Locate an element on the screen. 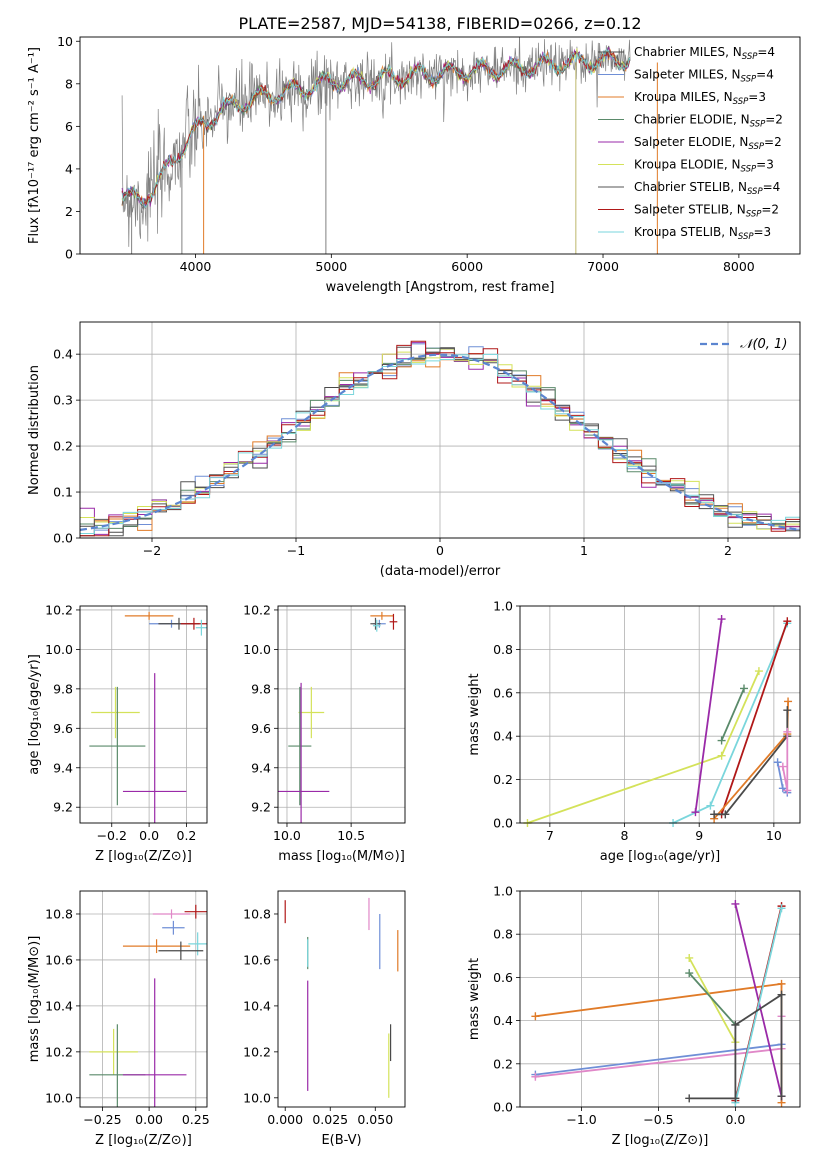  x-tick-label: 0.2 is located at coordinates (187, 835).